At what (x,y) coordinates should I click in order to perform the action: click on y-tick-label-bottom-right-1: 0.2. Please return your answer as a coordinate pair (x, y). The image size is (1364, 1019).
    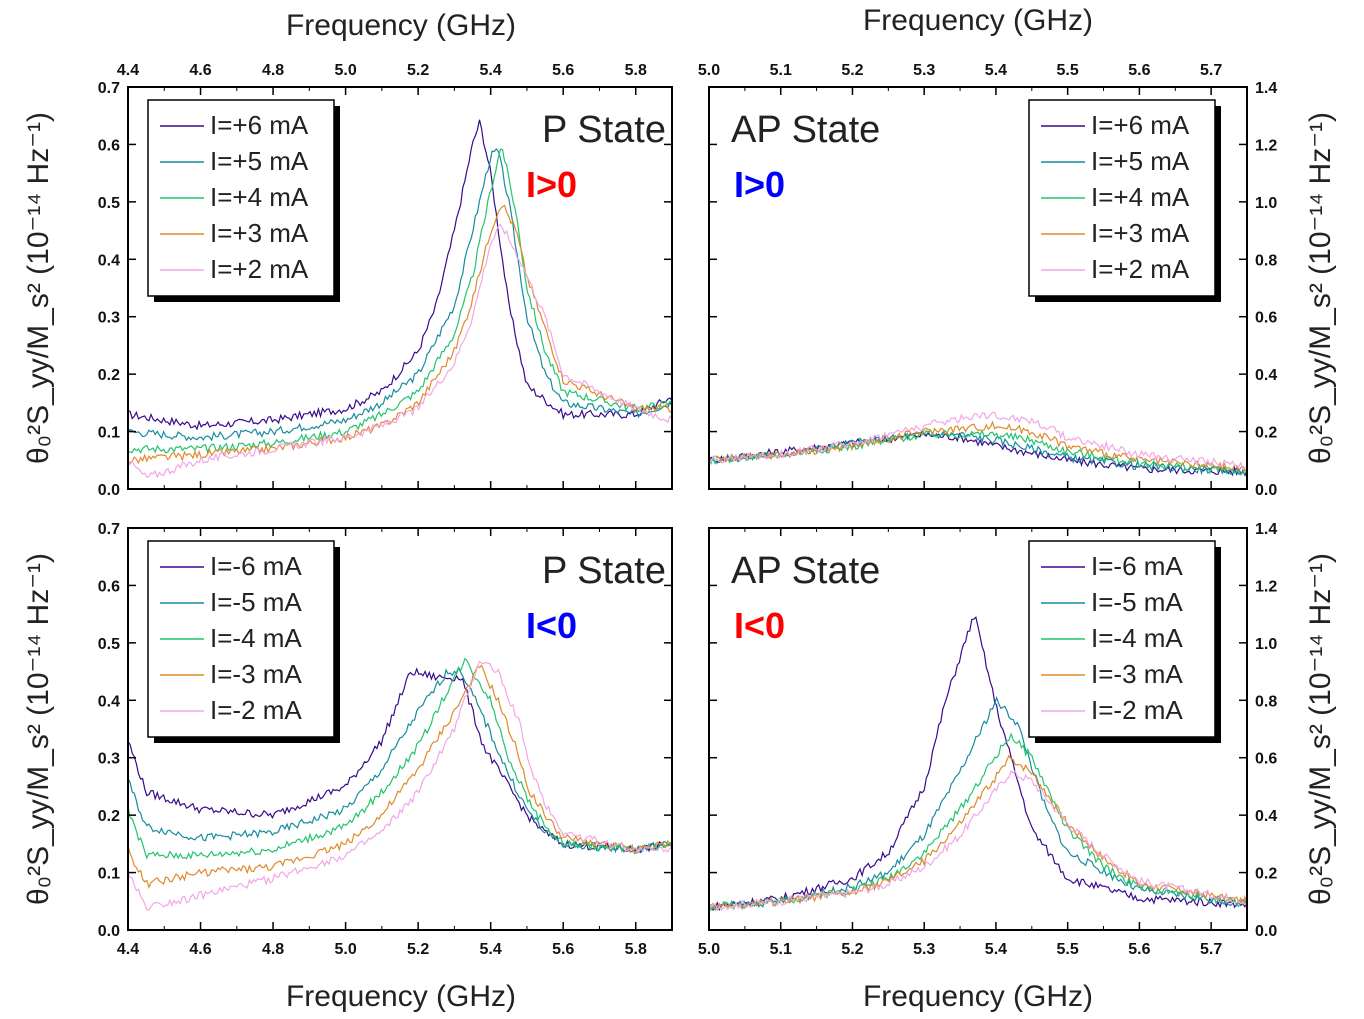
    Looking at the image, I should click on (1266, 874).